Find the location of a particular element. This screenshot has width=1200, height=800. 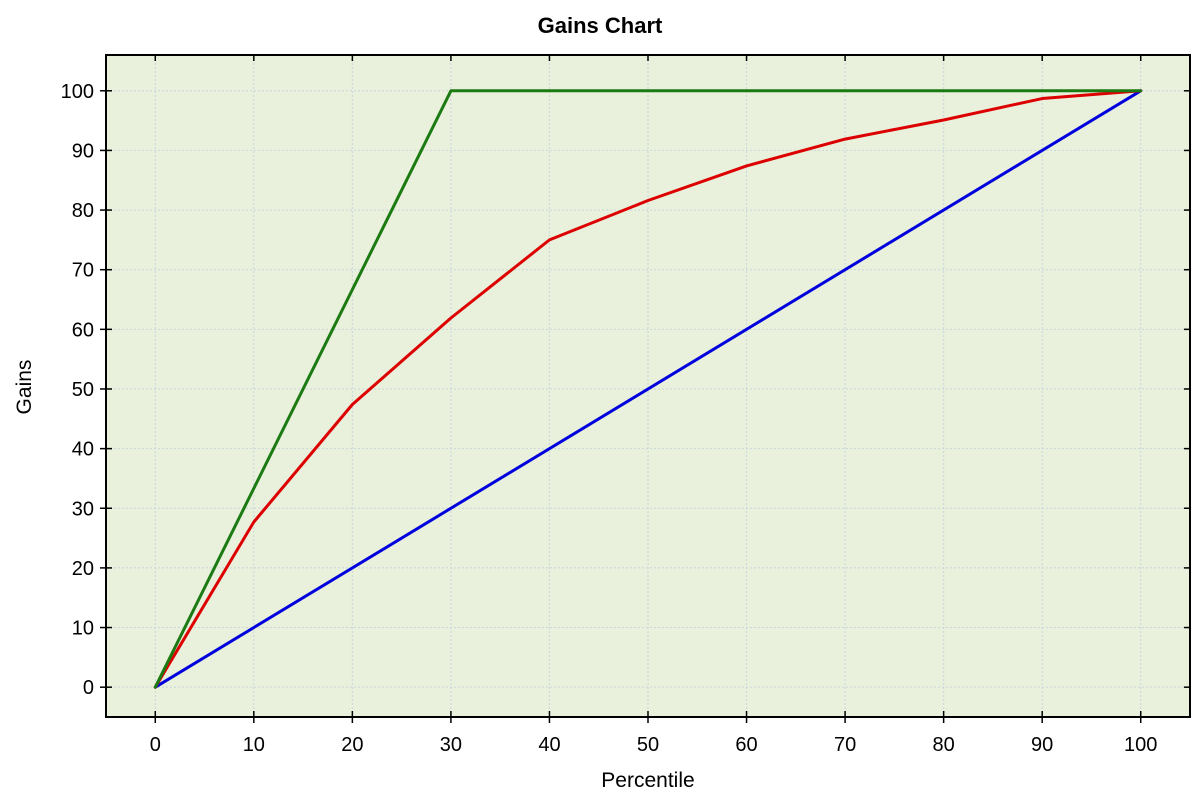

y-tick-label: 100 is located at coordinates (77, 92).